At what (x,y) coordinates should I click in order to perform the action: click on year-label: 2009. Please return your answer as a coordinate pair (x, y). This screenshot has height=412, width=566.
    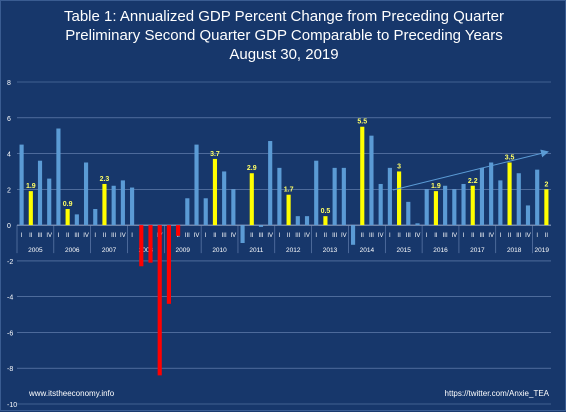
    Looking at the image, I should click on (182, 250).